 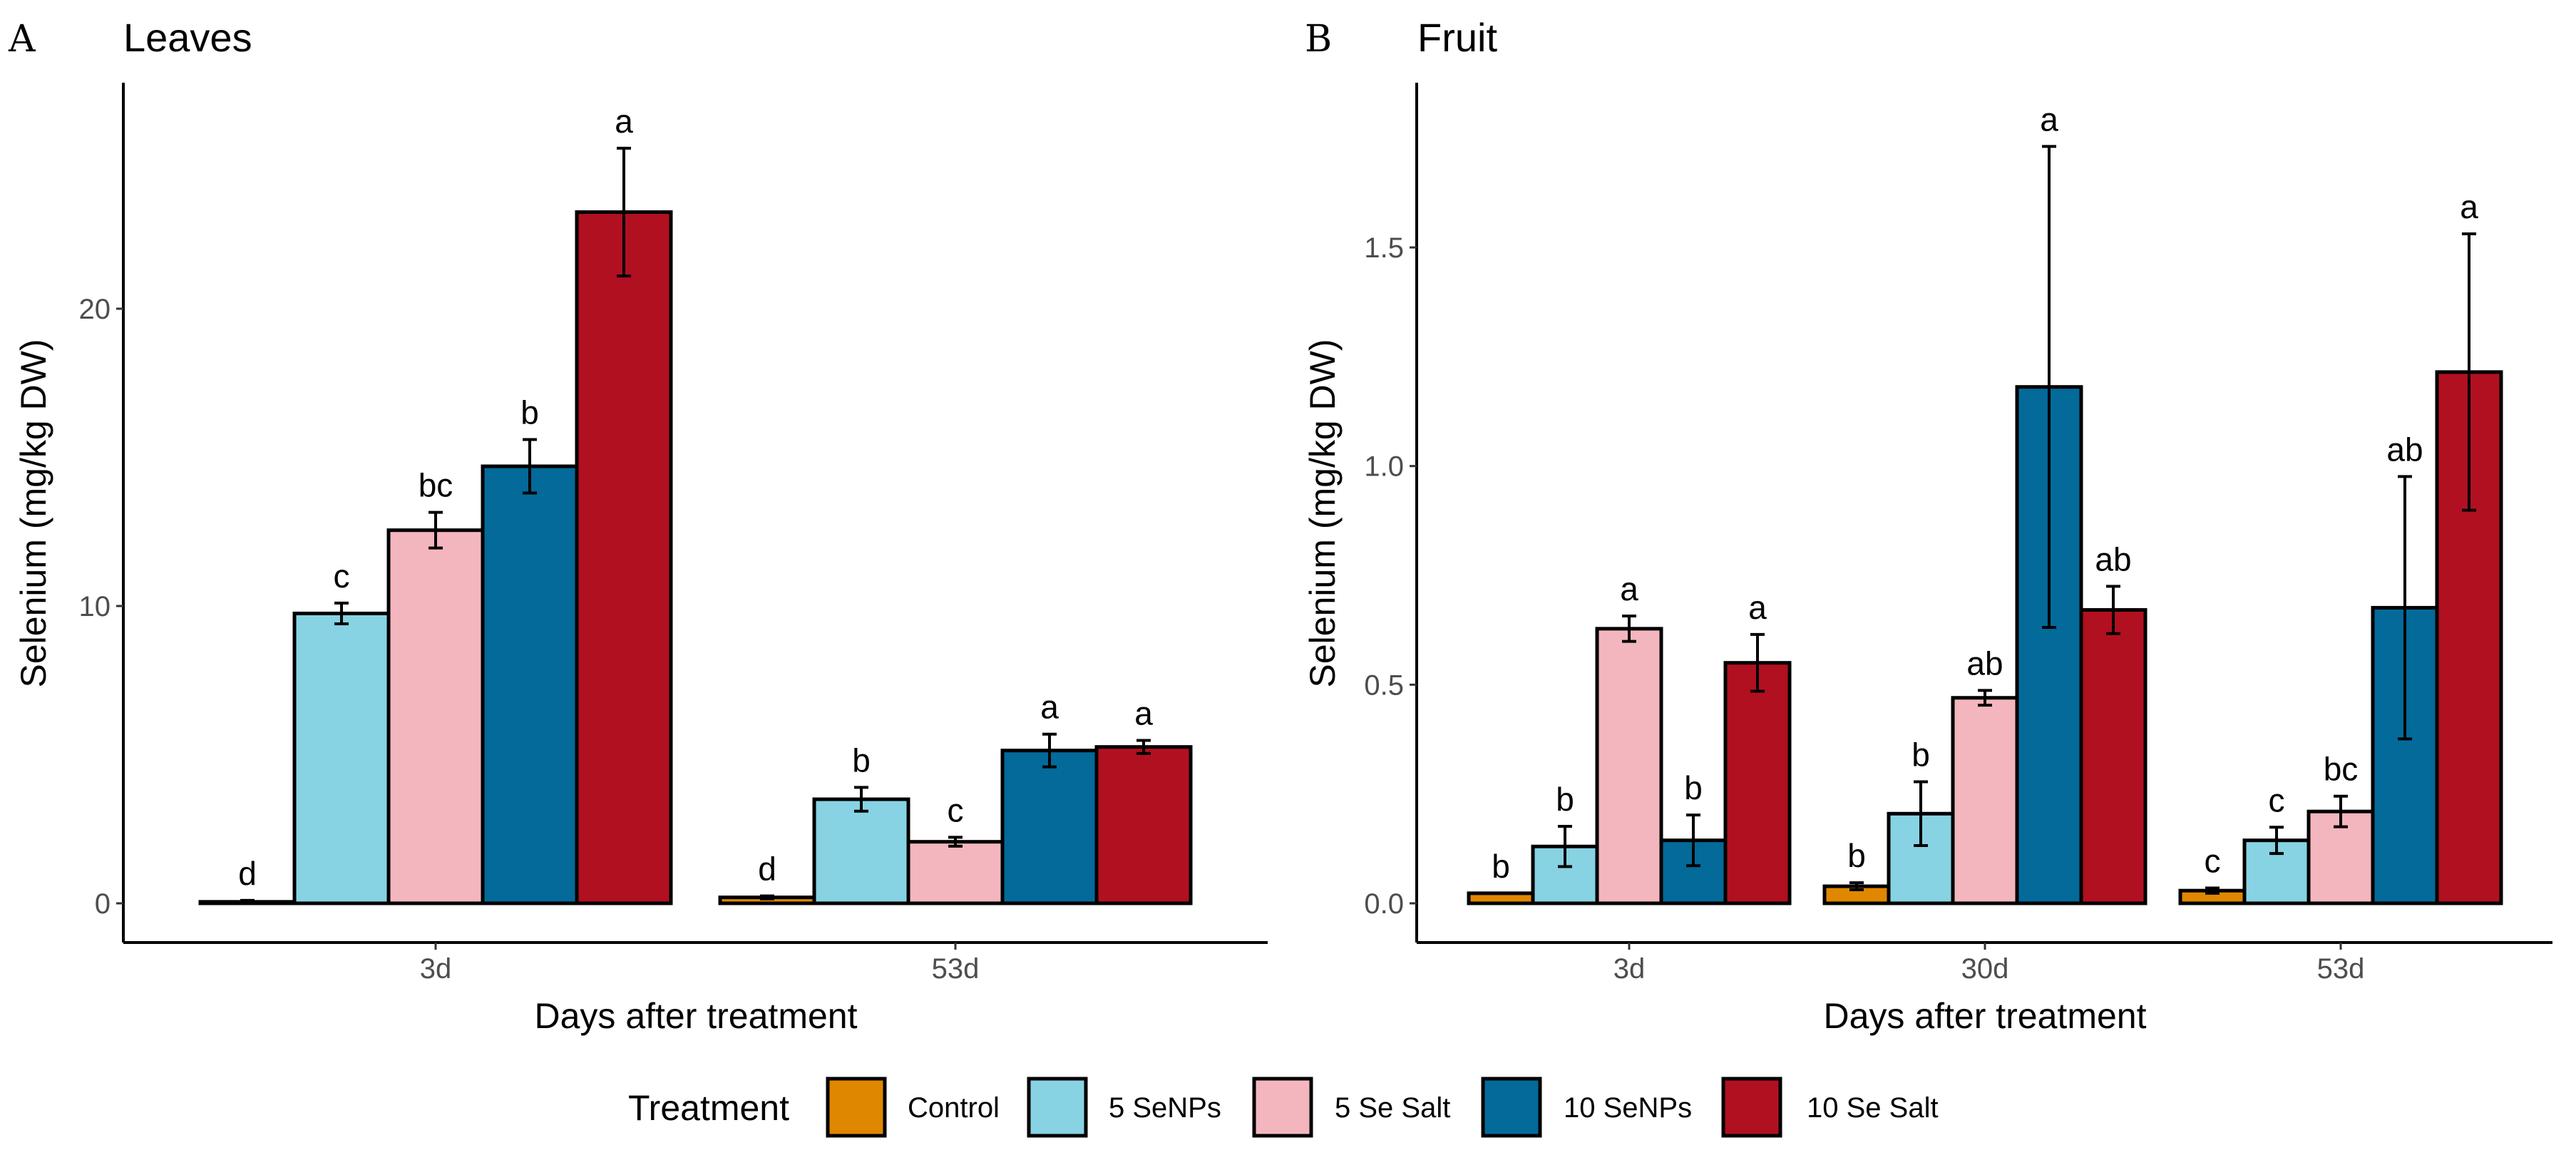 I want to click on y-tick-label: 0, so click(x=103, y=904).